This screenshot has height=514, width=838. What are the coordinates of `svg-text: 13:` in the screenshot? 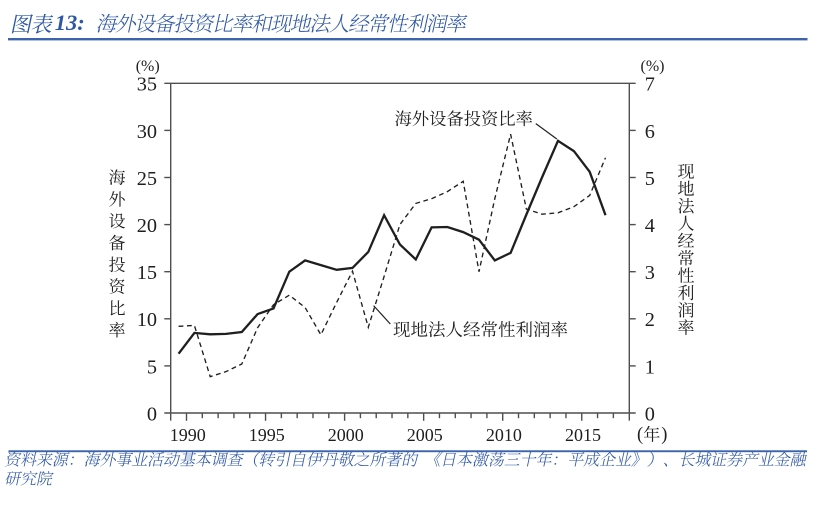 It's located at (70, 22).